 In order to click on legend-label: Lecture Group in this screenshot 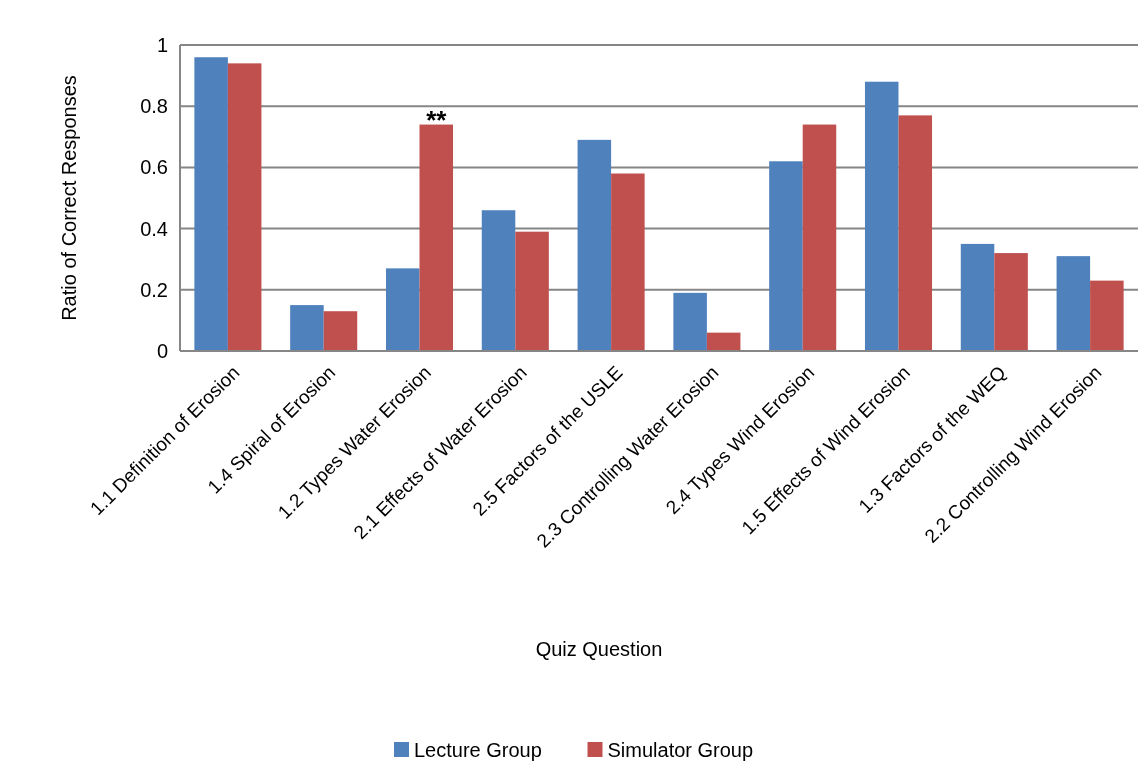, I will do `click(478, 750)`.